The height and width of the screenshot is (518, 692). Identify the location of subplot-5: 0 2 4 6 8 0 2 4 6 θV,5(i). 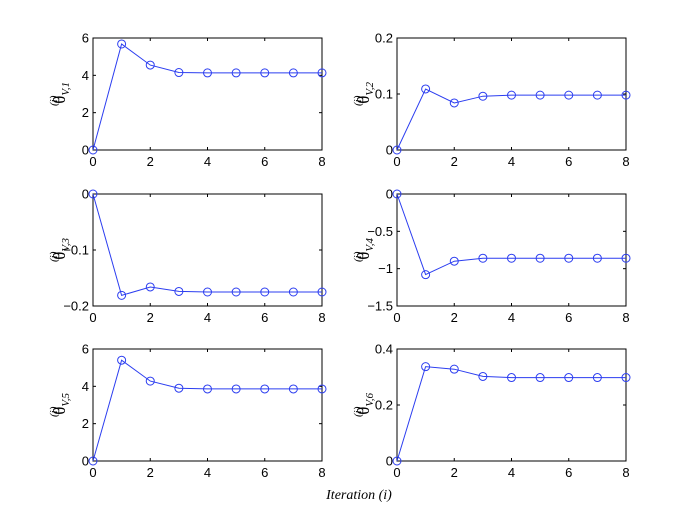
(187, 411).